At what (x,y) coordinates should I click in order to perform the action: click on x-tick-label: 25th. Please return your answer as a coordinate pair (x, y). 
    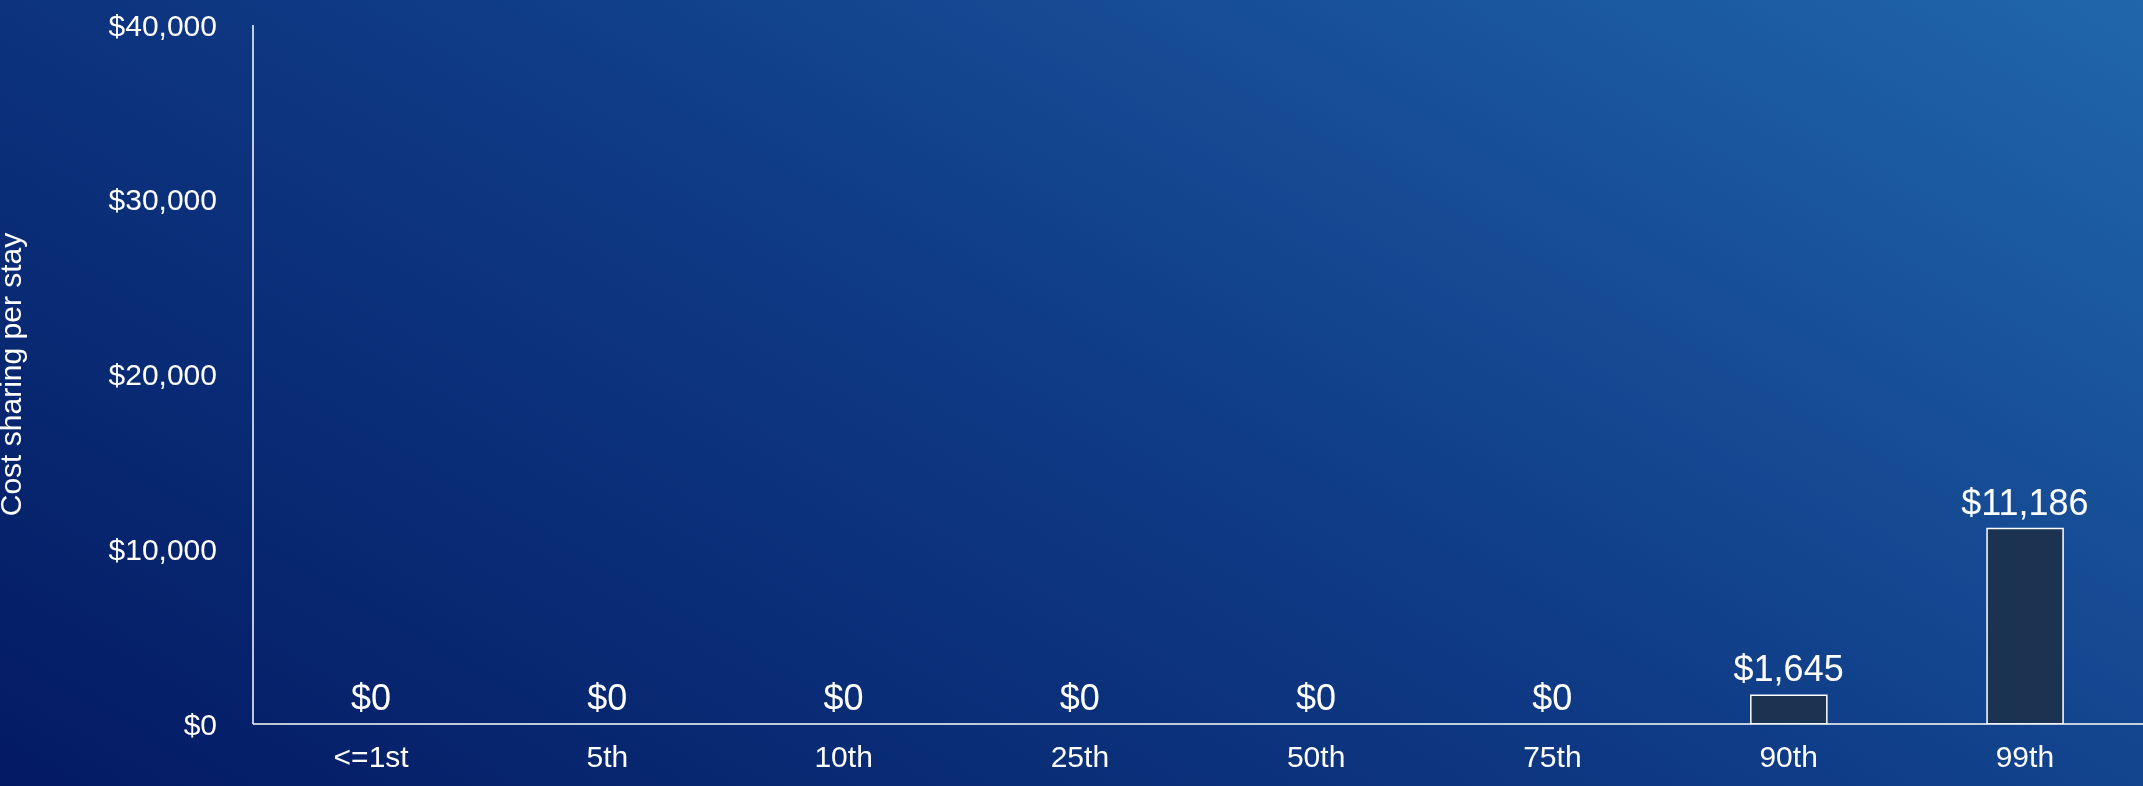
    Looking at the image, I should click on (1080, 757).